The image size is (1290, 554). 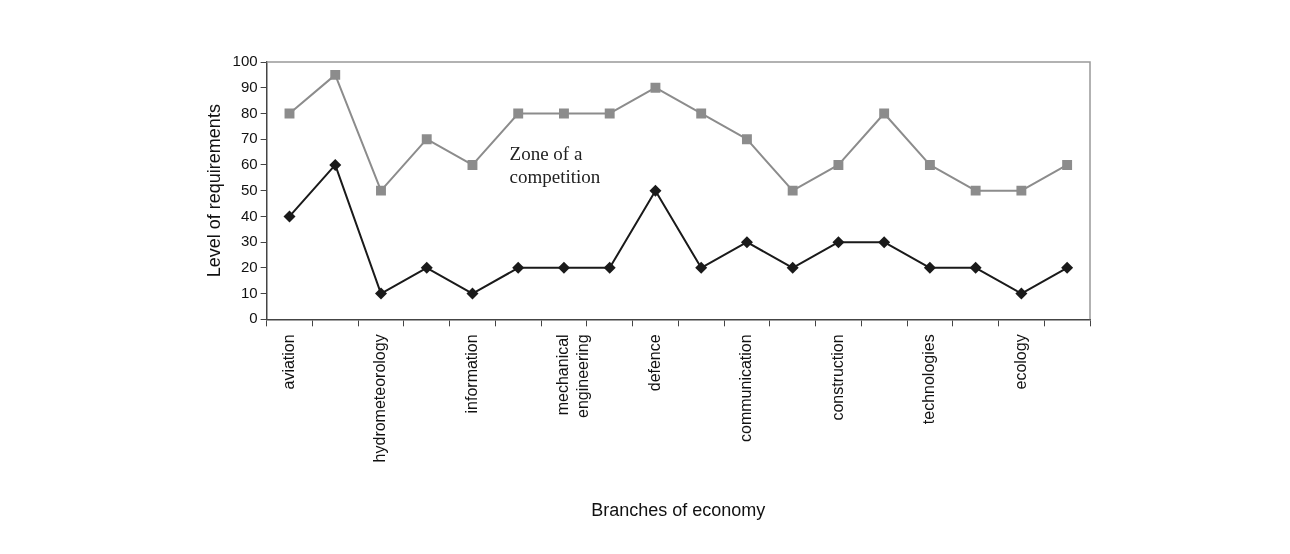 I want to click on y-axis-title: Level of requirements, so click(x=213, y=191).